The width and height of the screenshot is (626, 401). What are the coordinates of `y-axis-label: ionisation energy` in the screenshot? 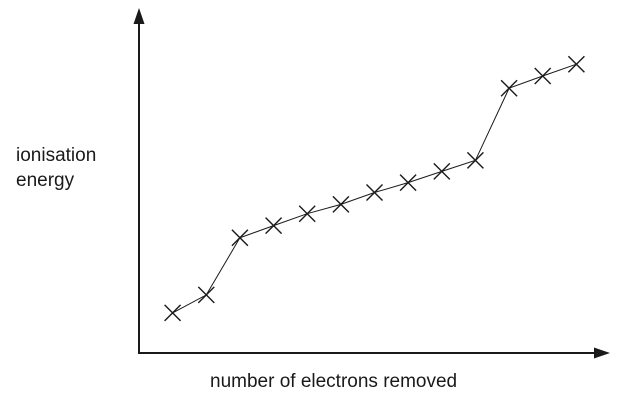 It's located at (56, 168).